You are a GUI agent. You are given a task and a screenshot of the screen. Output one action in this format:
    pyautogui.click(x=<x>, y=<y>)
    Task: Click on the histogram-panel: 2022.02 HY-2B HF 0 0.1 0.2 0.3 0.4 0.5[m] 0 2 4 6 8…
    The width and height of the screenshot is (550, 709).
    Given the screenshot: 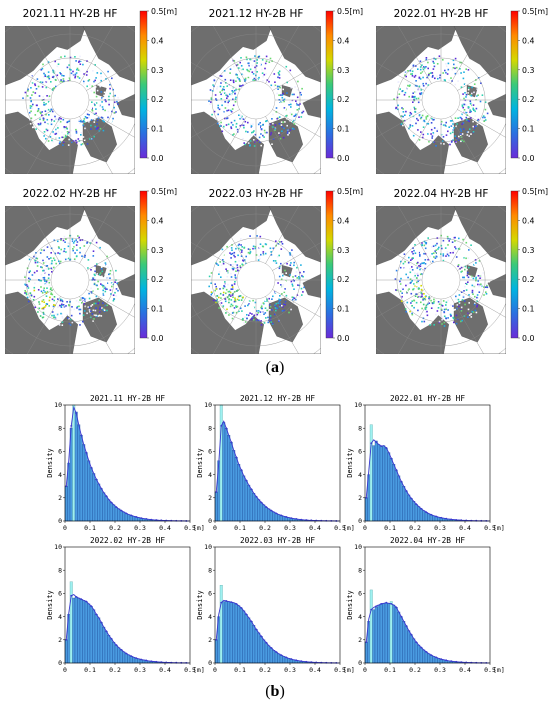 What is the action you would take?
    pyautogui.click(x=125, y=605)
    